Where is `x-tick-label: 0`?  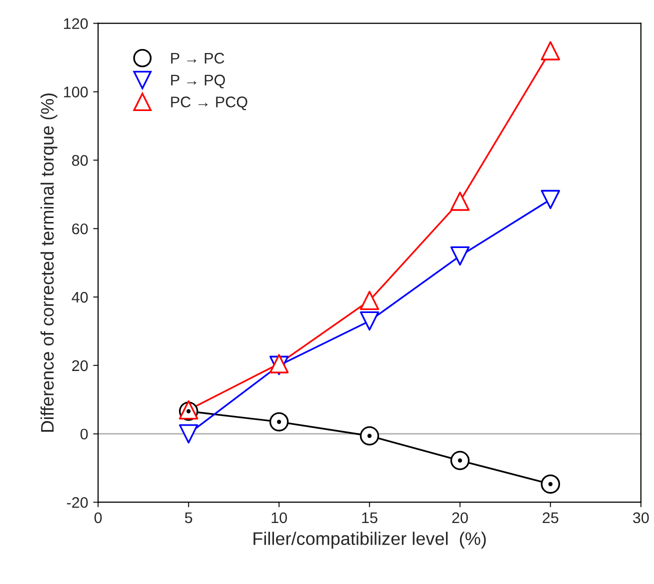
x-tick-label: 0 is located at coordinates (98, 518).